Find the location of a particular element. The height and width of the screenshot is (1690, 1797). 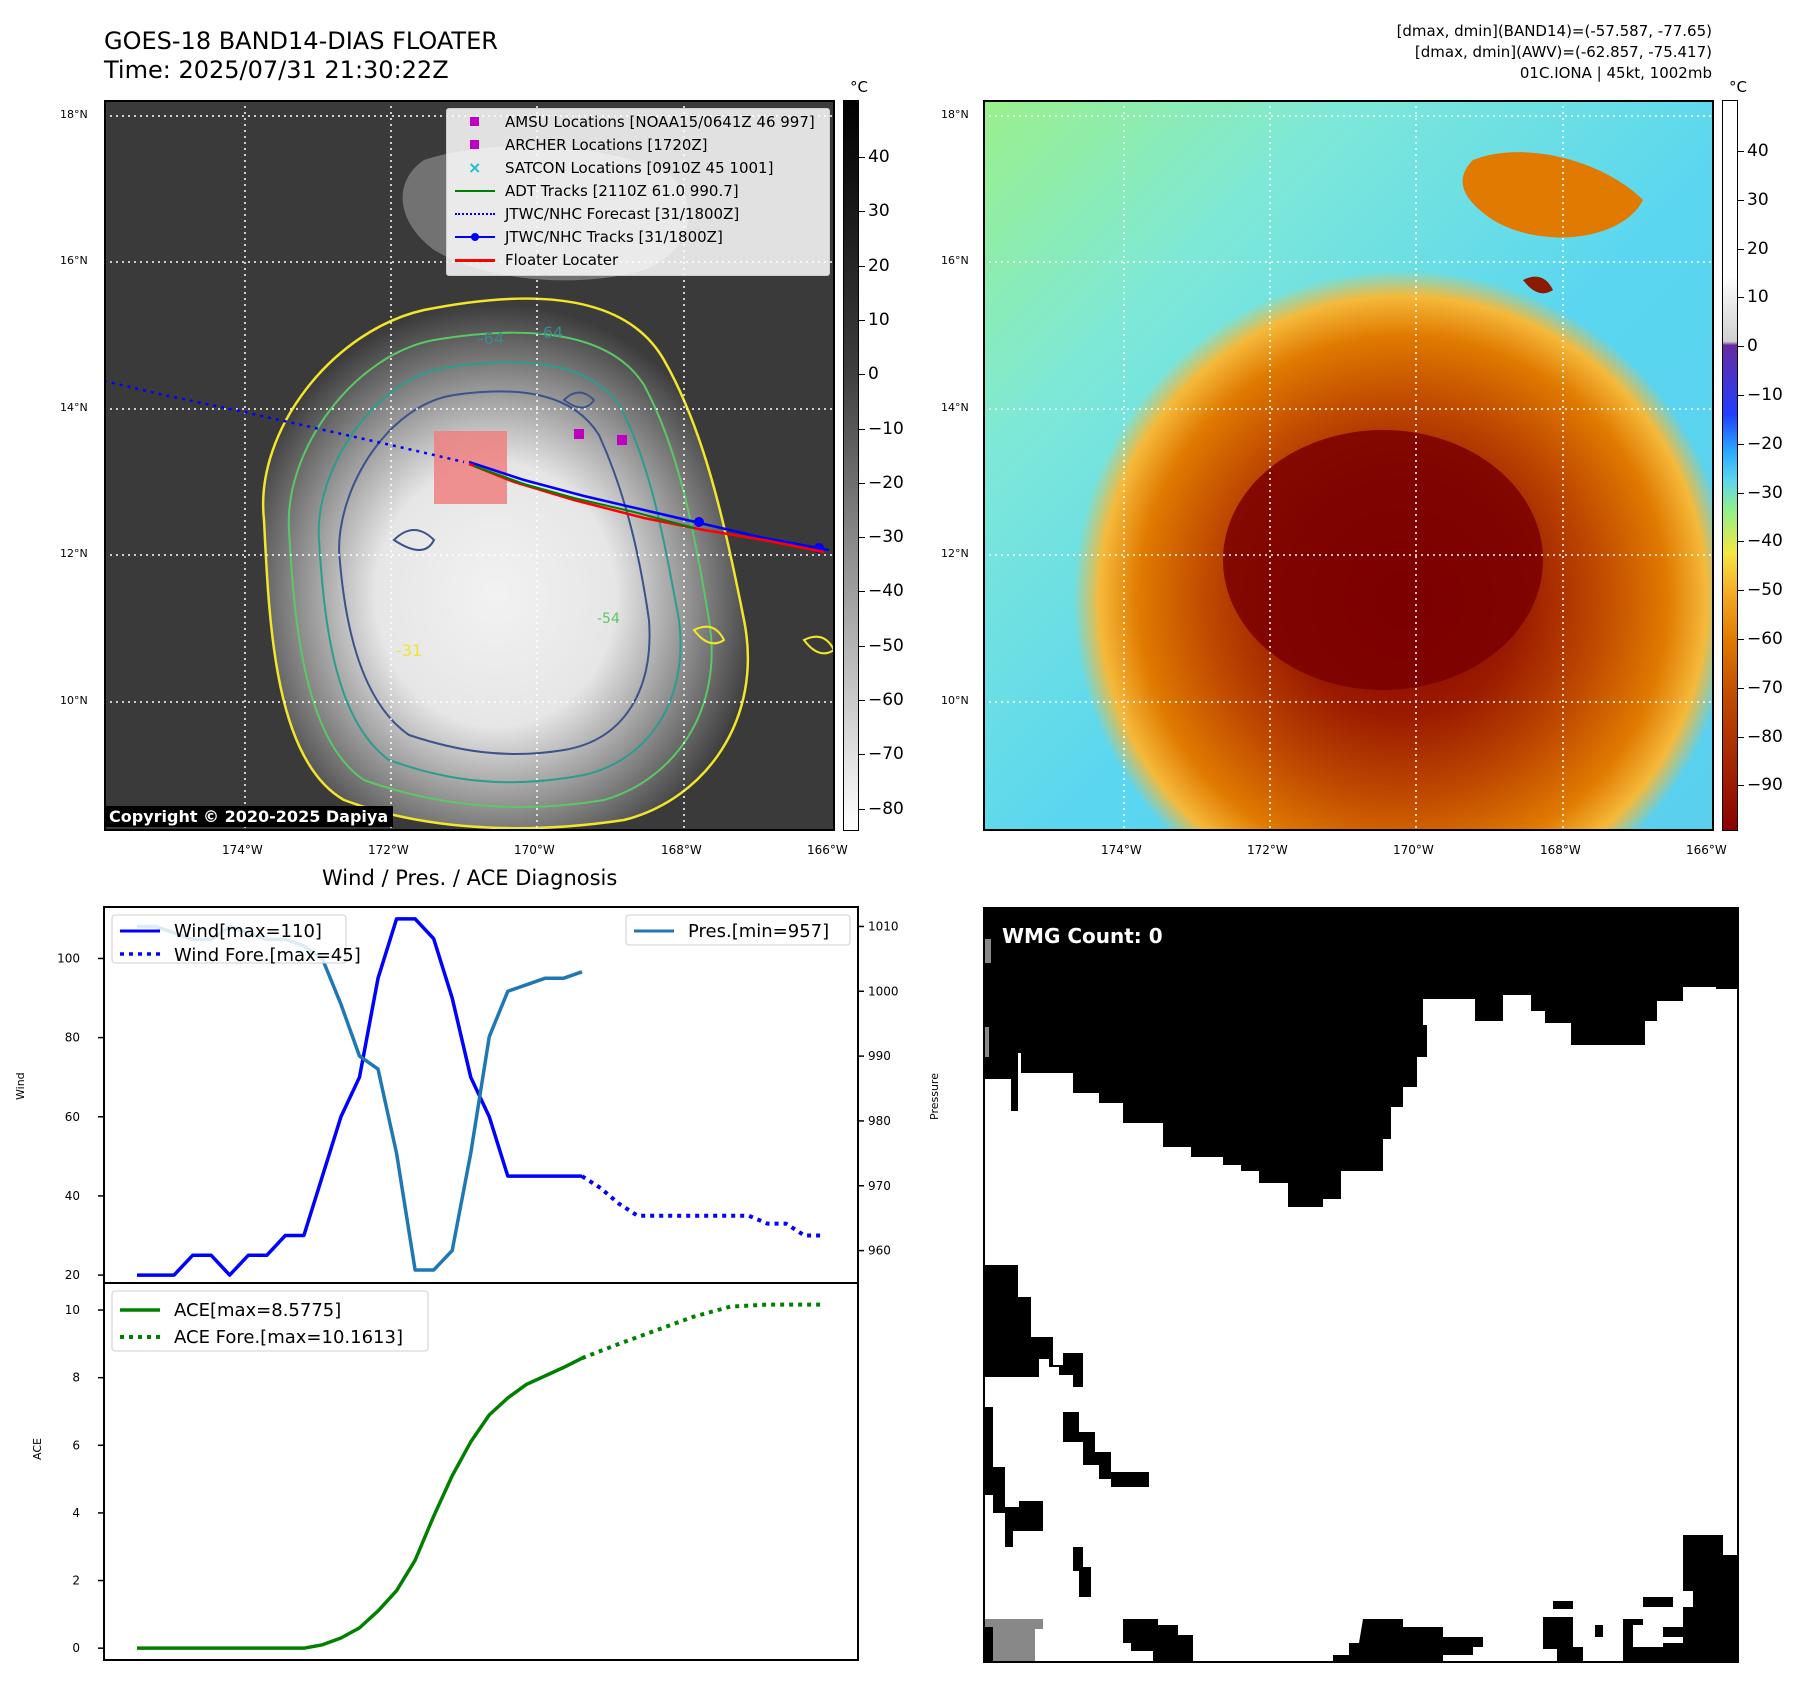

ir-colorbar-tick-label: −60 is located at coordinates (886, 700).